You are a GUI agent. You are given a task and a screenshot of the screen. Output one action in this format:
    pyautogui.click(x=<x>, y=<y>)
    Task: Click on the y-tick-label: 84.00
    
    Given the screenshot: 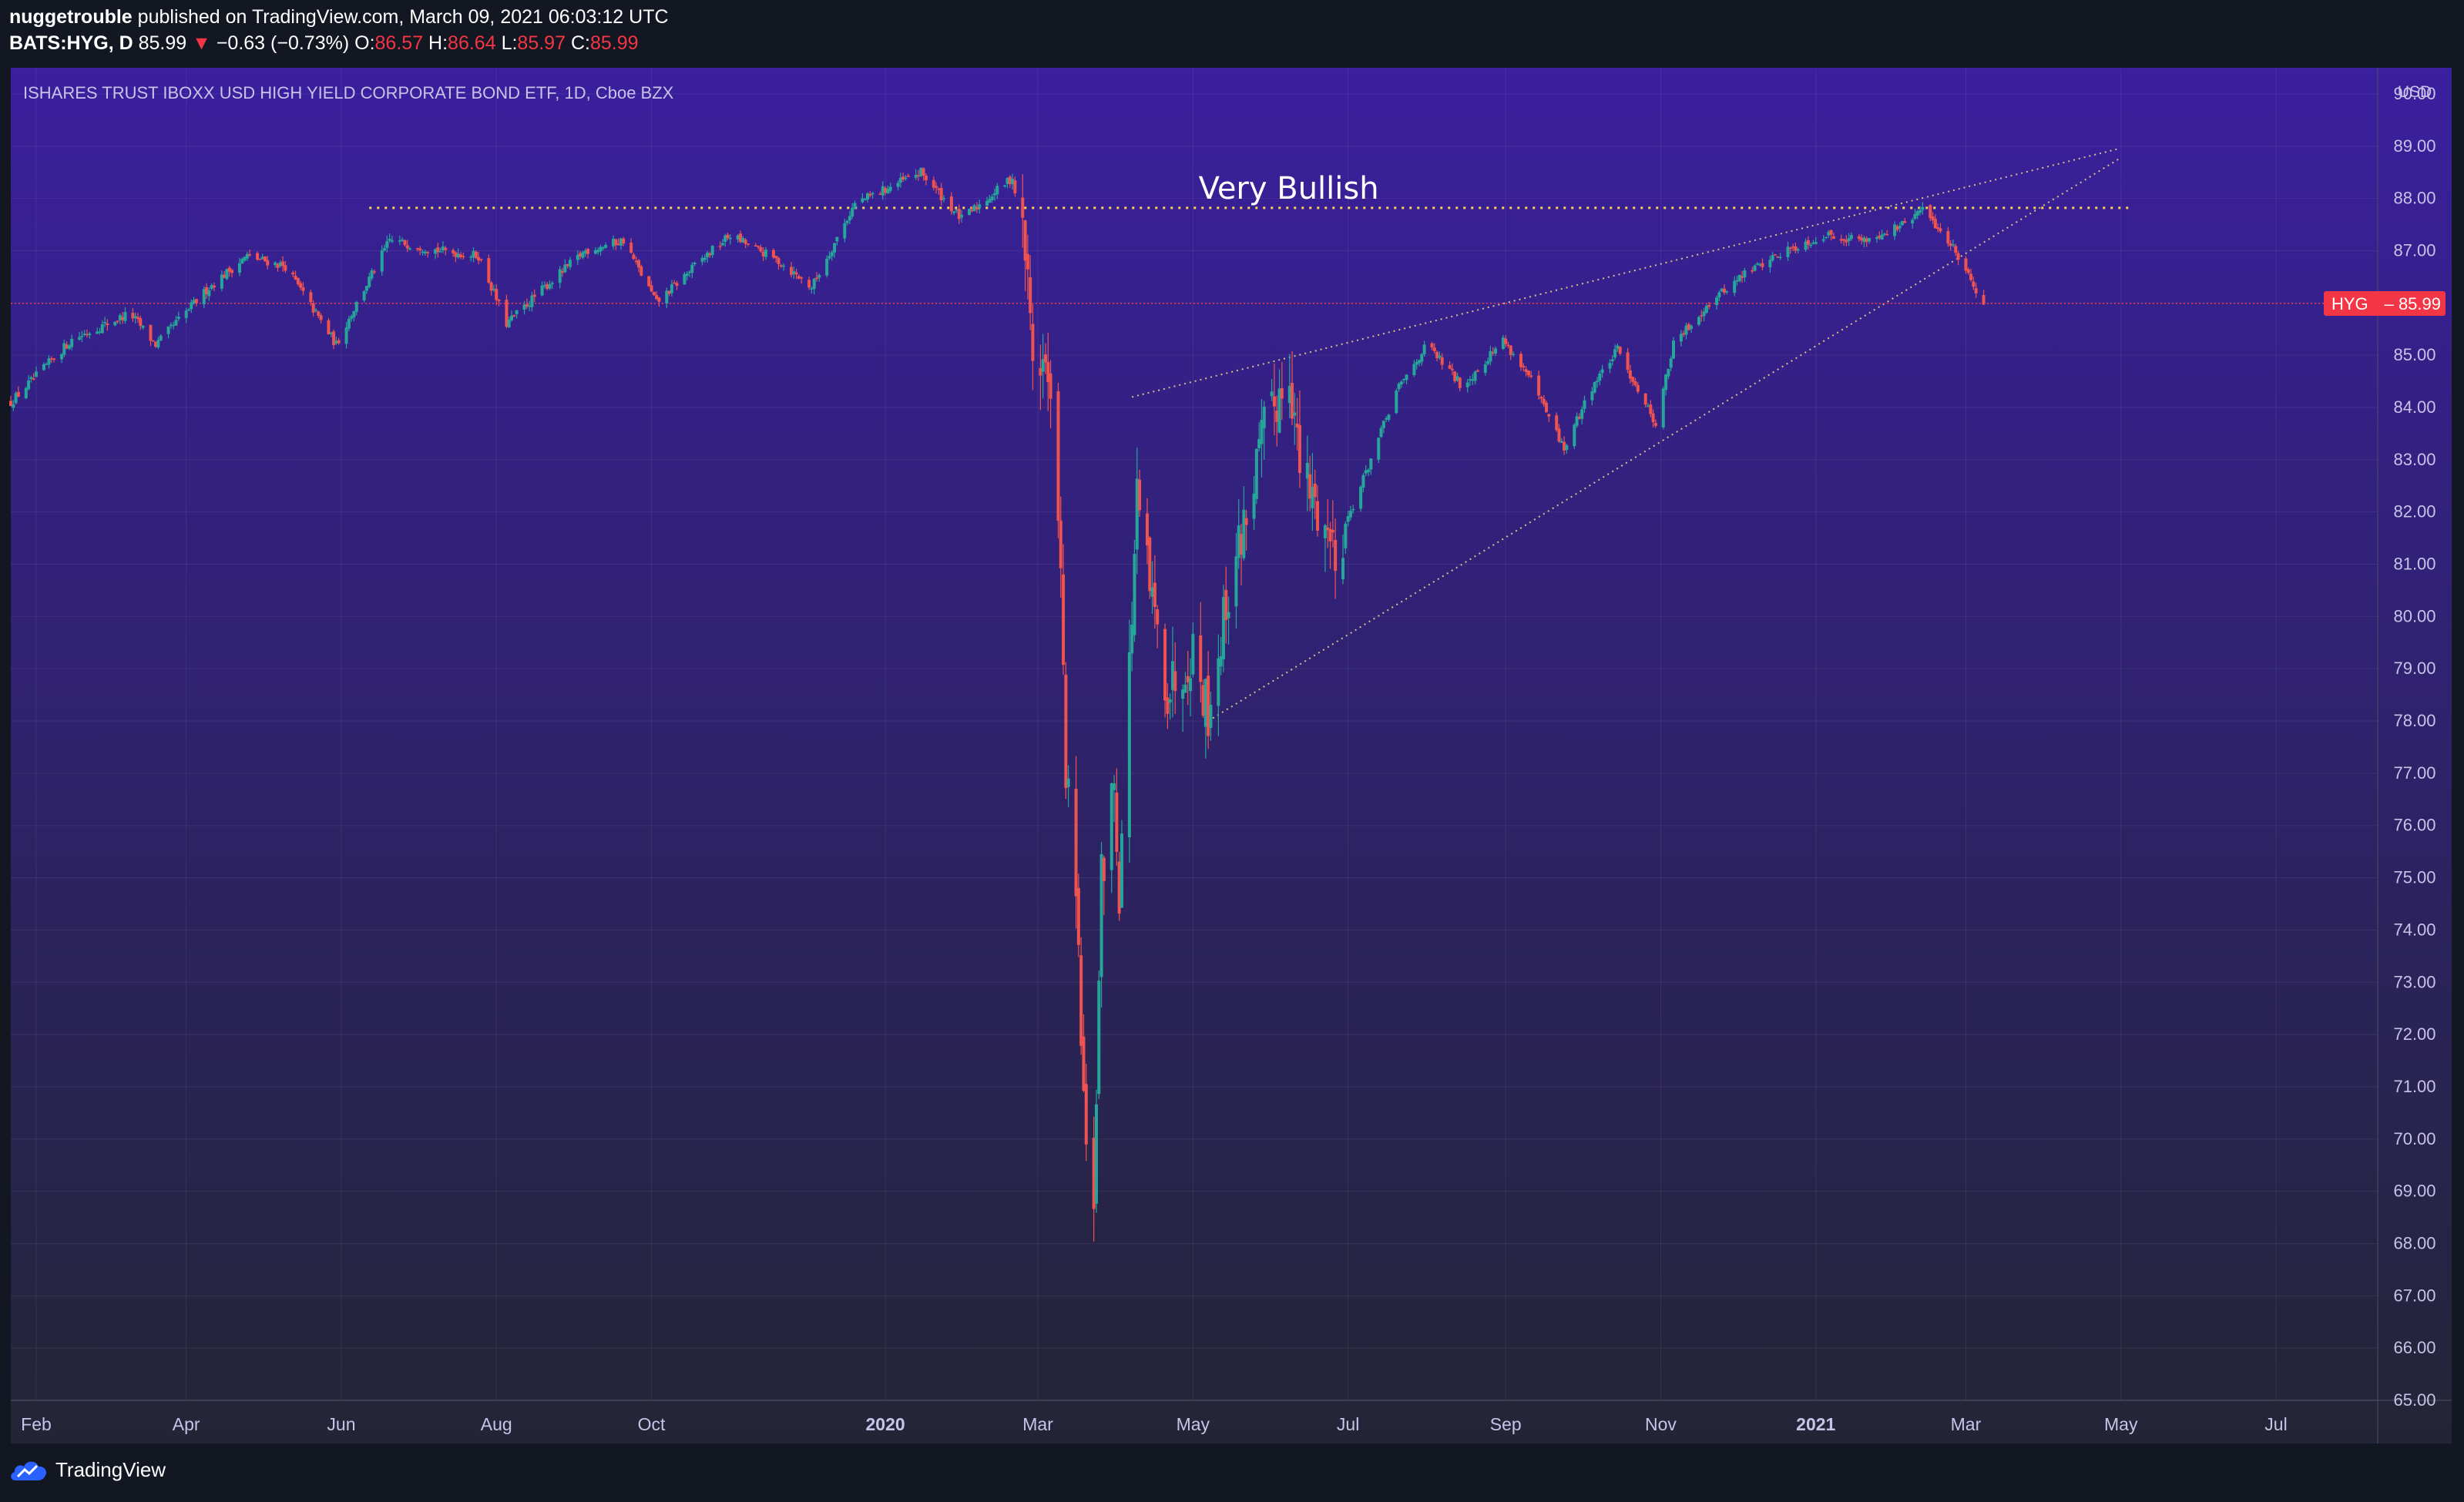 What is the action you would take?
    pyautogui.click(x=2414, y=407)
    